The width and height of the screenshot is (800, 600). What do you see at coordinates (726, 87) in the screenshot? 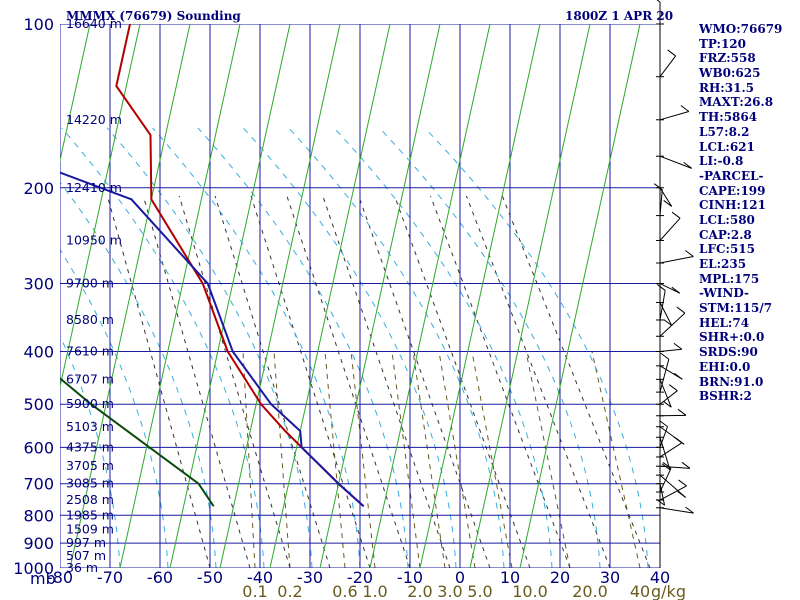
I see `index-line: RH:31.5` at bounding box center [726, 87].